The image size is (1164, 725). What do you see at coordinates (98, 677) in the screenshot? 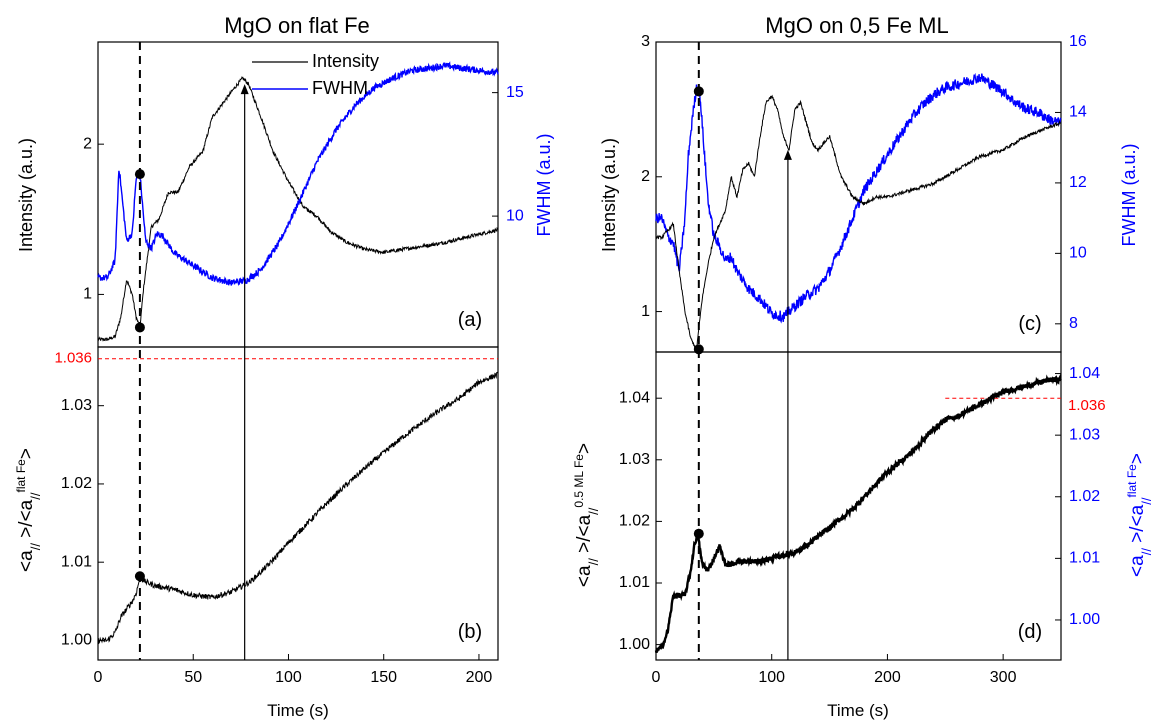
I see `xtick-label-b: 0` at bounding box center [98, 677].